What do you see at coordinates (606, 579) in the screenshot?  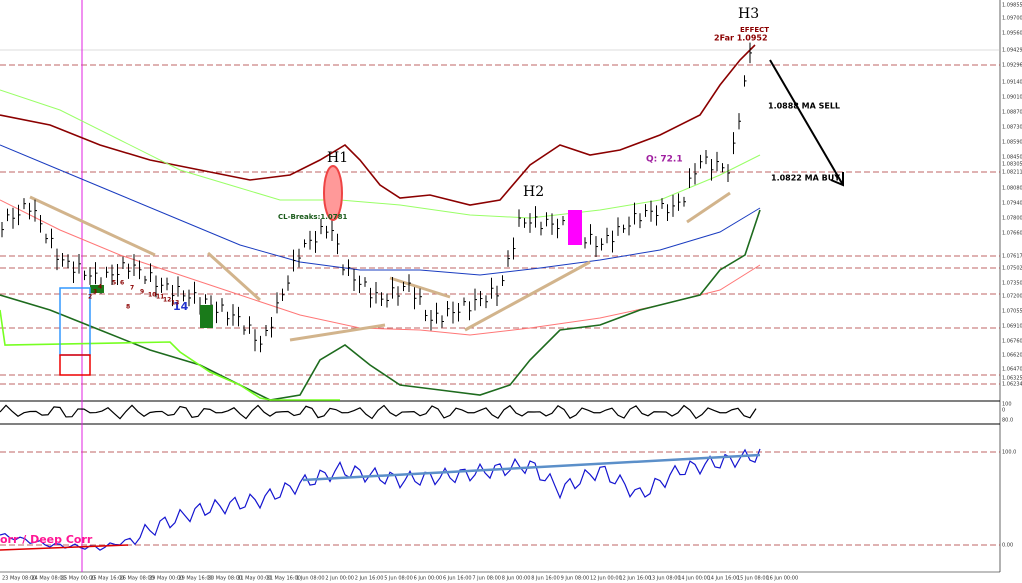 I see `time-label: 12 Jun 00:00` at bounding box center [606, 579].